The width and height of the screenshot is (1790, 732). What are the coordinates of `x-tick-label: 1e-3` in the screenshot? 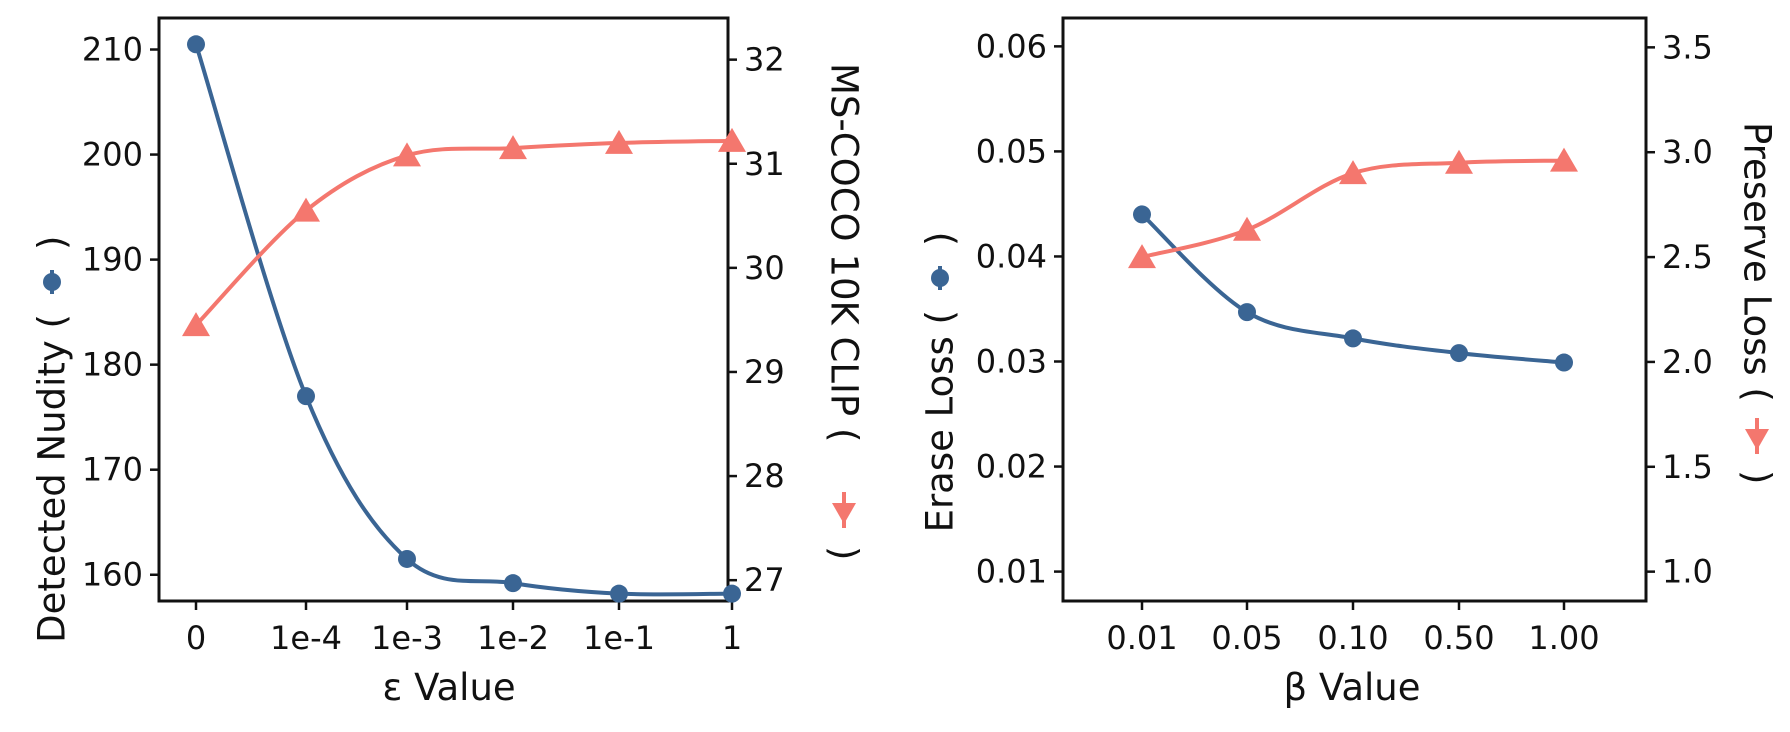 It's located at (407, 638).